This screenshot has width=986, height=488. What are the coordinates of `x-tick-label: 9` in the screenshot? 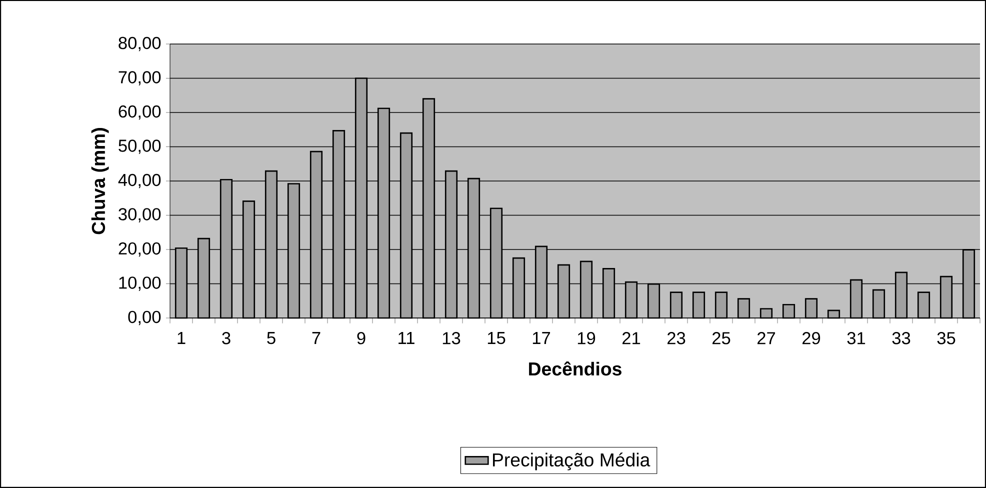 It's located at (361, 338).